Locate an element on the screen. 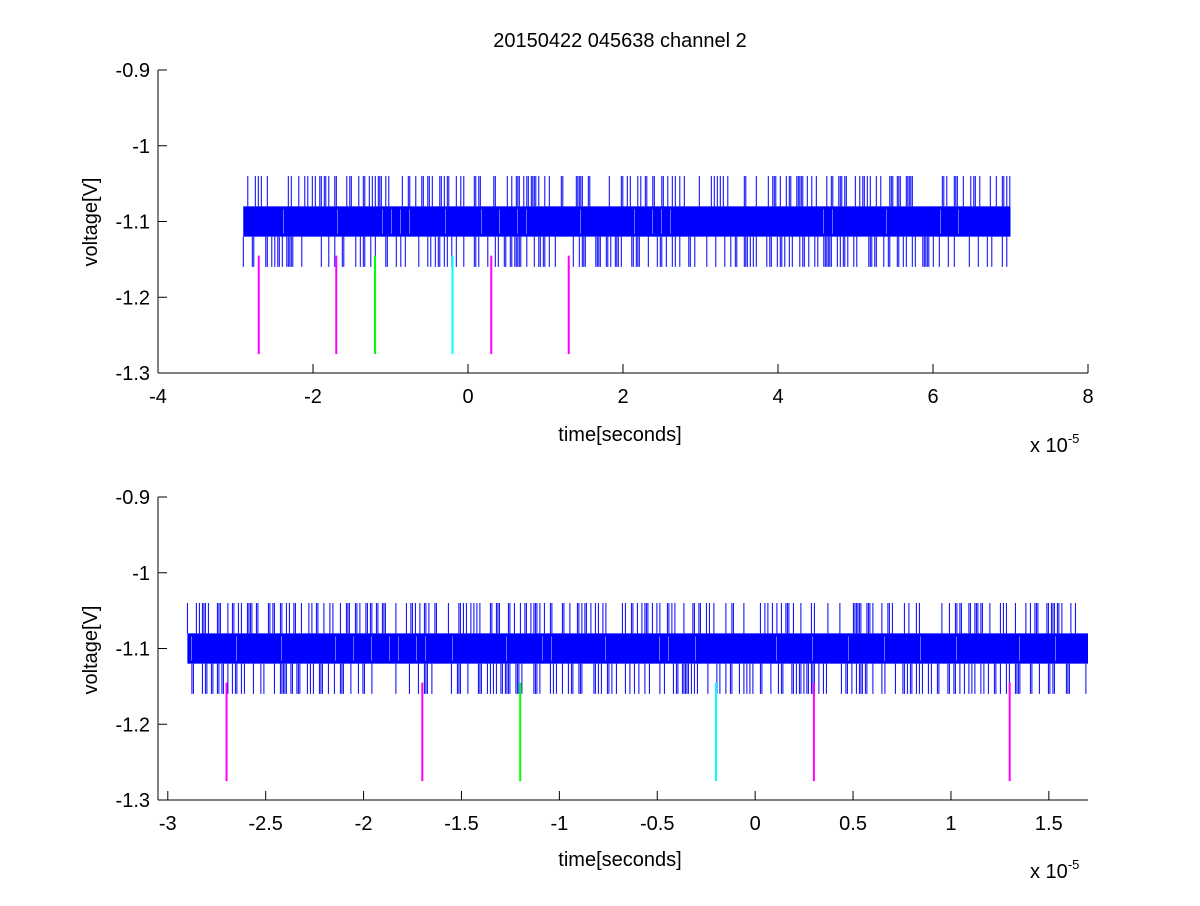 The image size is (1200, 906). bottom-plot-x-tick-label: -1.5 is located at coordinates (461, 824).